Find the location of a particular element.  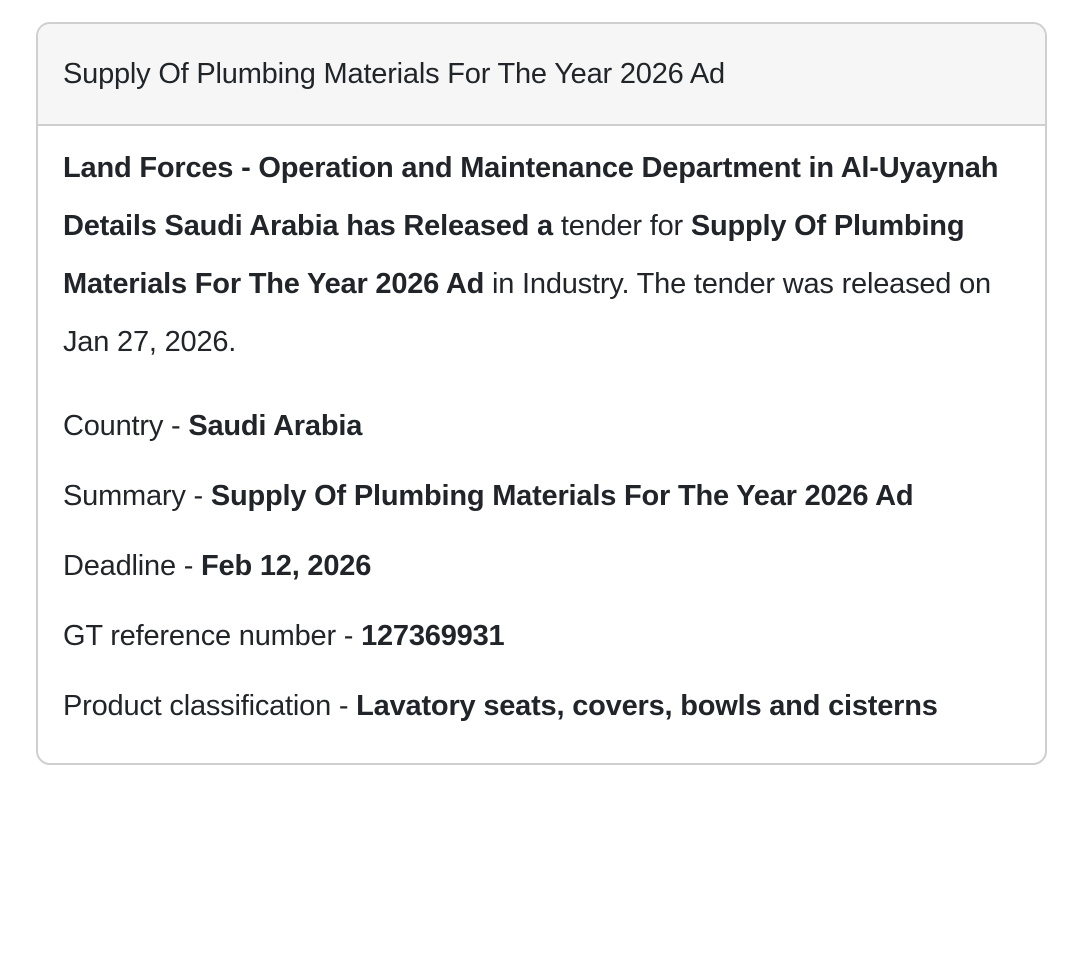

field-gt-reference-number-value: 127369931 is located at coordinates (433, 636).